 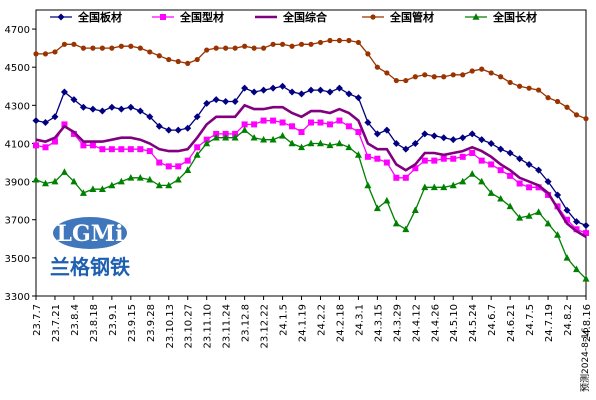 I want to click on x-tick-label: 23.7.21, so click(x=56, y=323).